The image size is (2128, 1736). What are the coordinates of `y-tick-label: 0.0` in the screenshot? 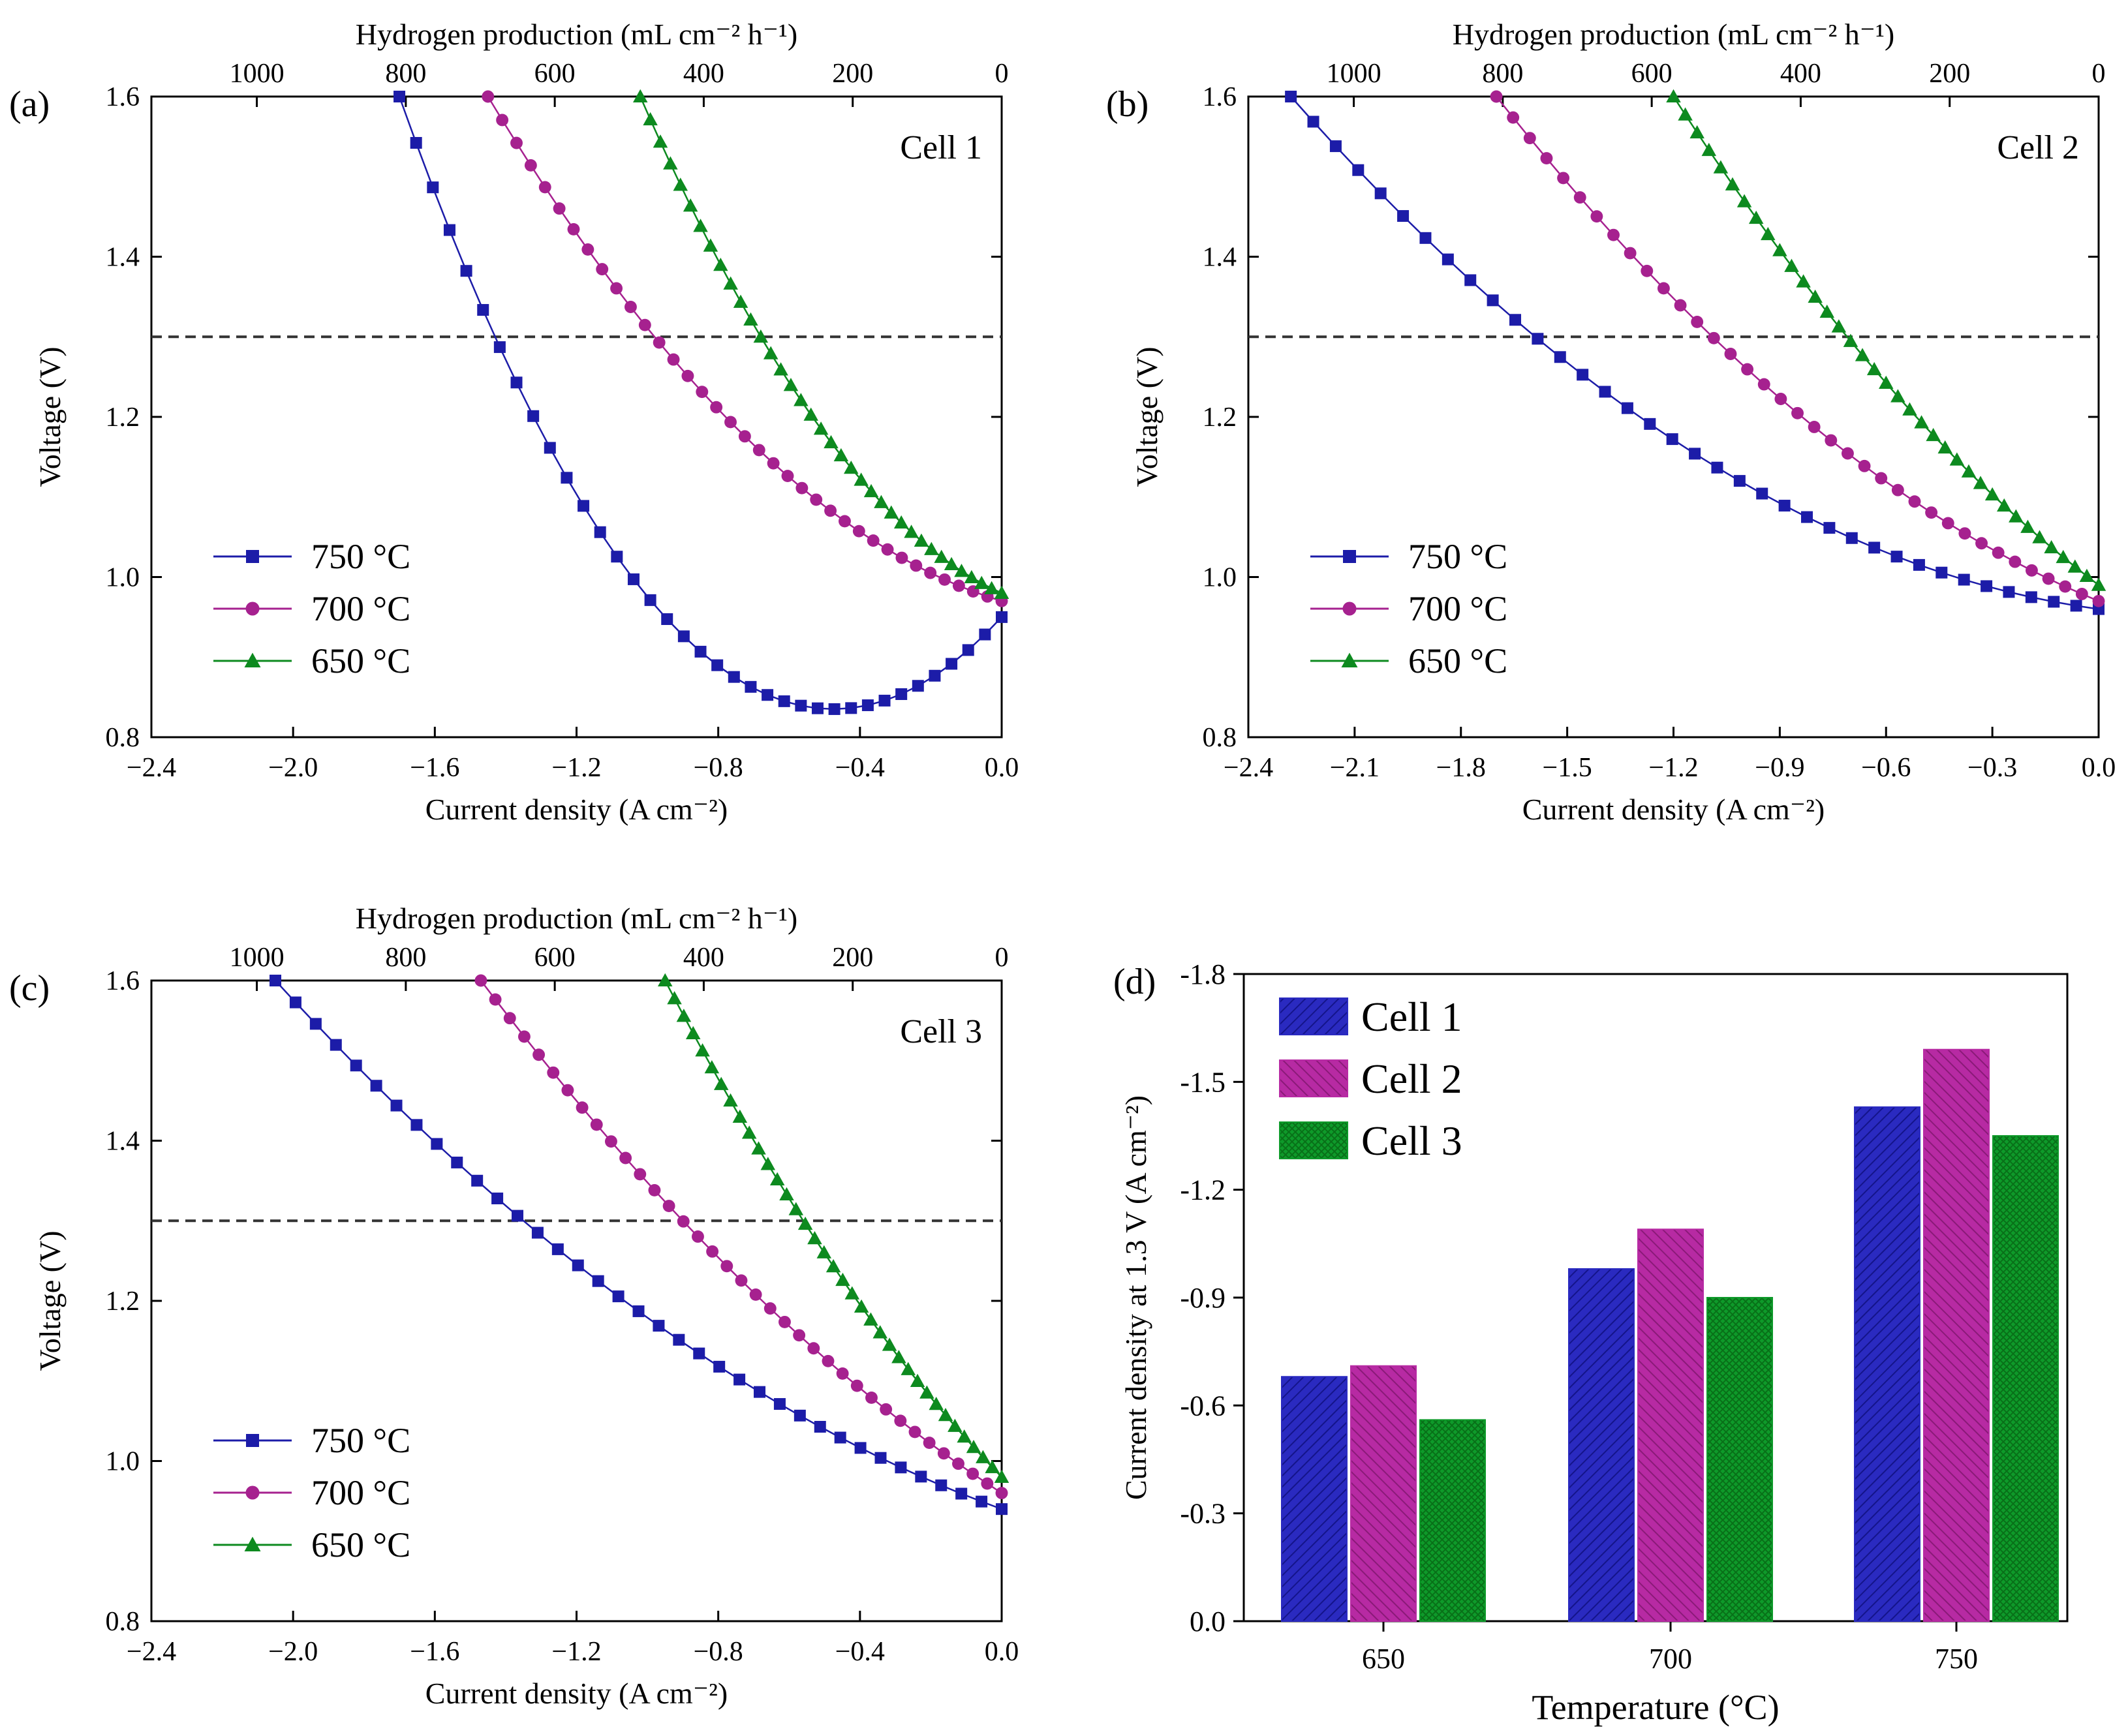 It's located at (1208, 1621).